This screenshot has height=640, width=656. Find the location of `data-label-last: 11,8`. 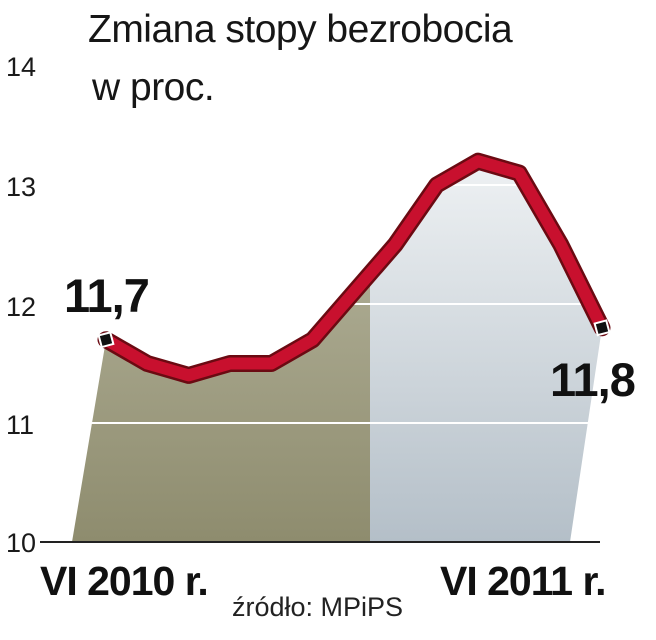

data-label-last: 11,8 is located at coordinates (593, 379).